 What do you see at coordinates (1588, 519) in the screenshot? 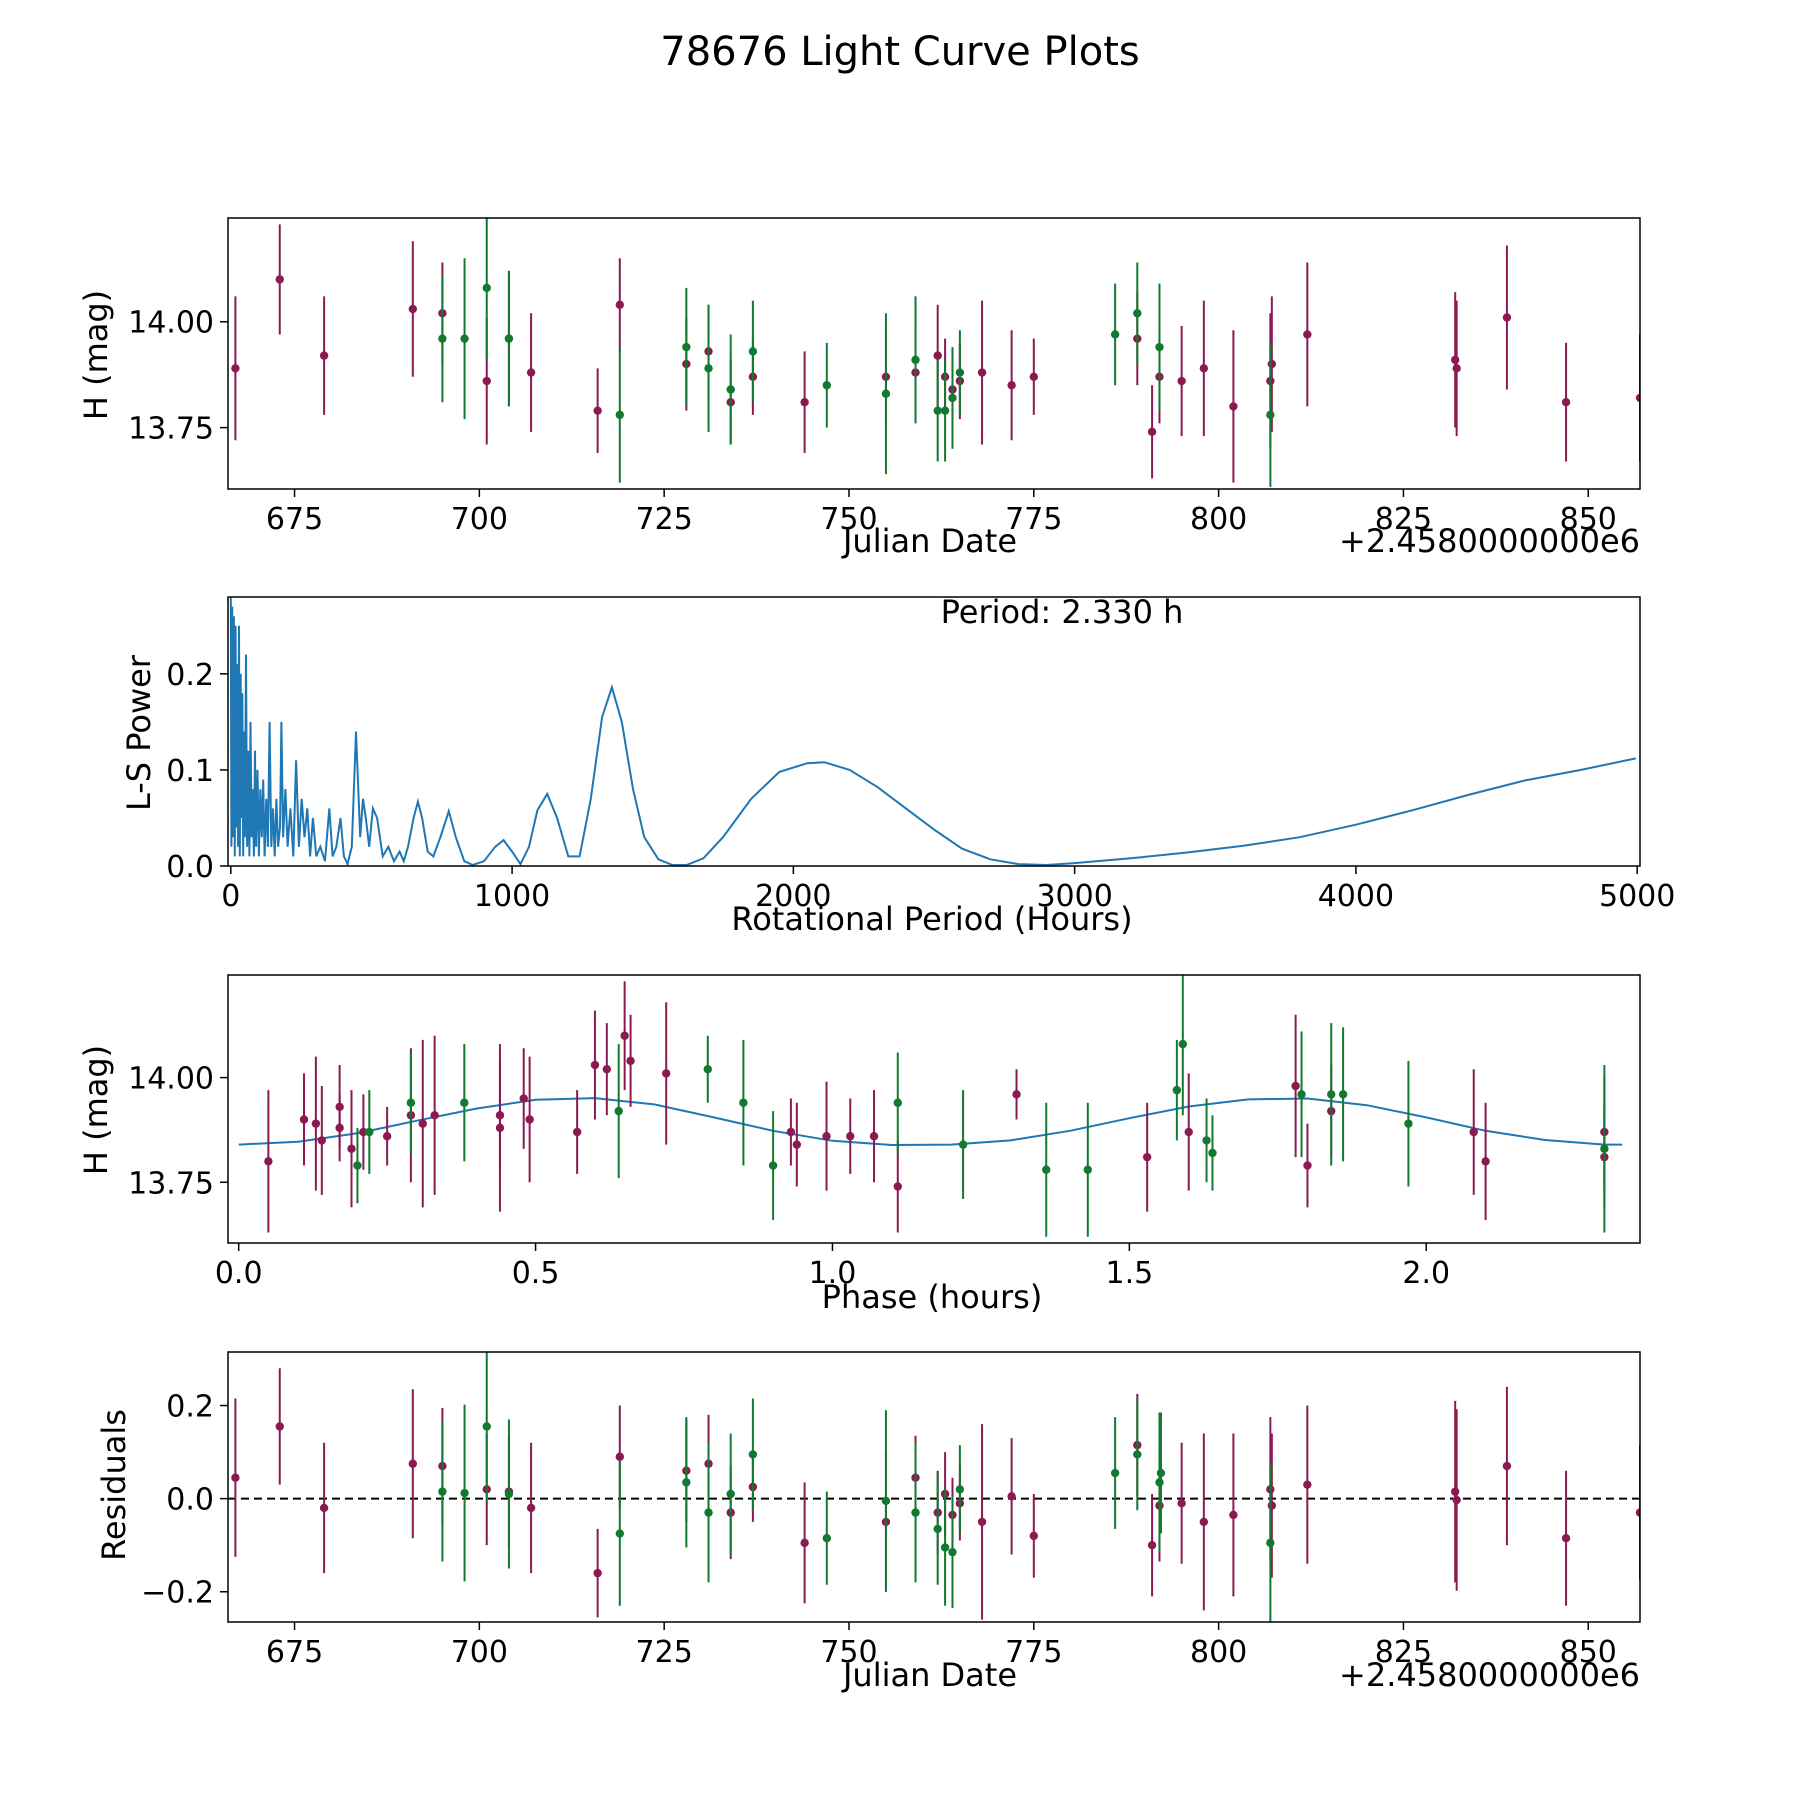
I see `x-tick-label: 850` at bounding box center [1588, 519].